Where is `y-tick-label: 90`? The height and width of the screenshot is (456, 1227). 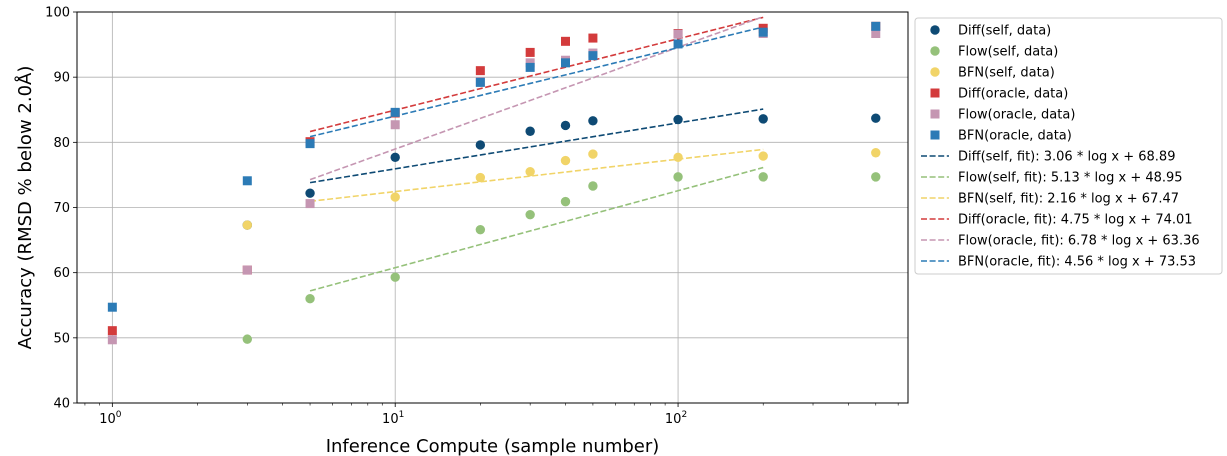
y-tick-label: 90 is located at coordinates (61, 78).